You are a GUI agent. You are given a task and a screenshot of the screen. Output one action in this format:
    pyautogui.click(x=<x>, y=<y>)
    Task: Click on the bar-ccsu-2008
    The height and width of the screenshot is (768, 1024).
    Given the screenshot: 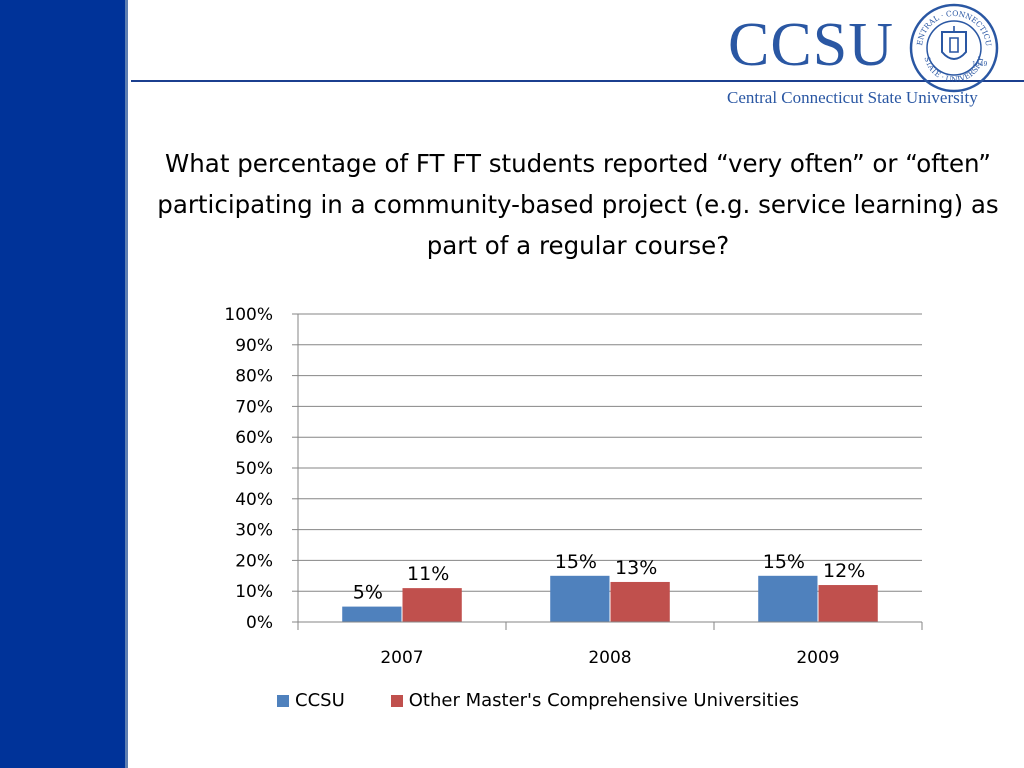 What is the action you would take?
    pyautogui.click(x=580, y=598)
    